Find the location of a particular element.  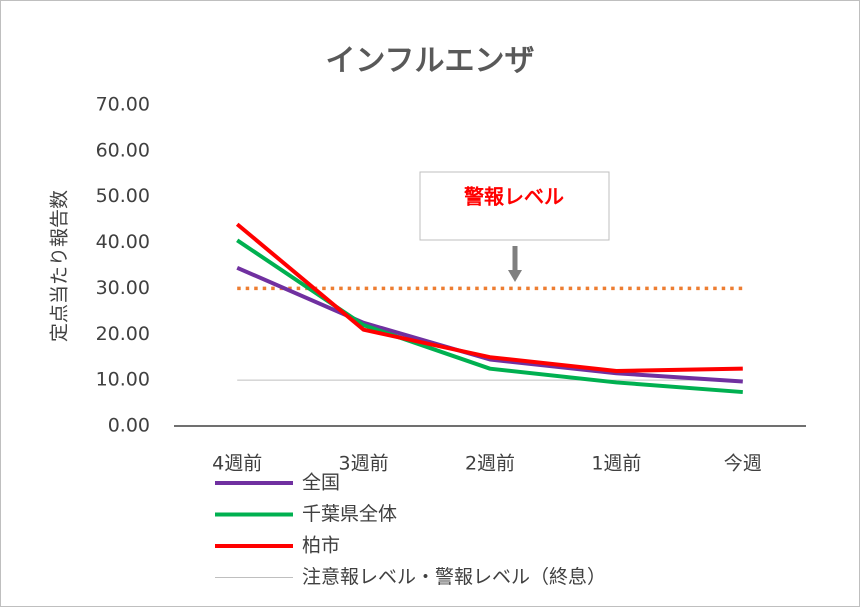

x-tick-label: 2週前 is located at coordinates (490, 464).